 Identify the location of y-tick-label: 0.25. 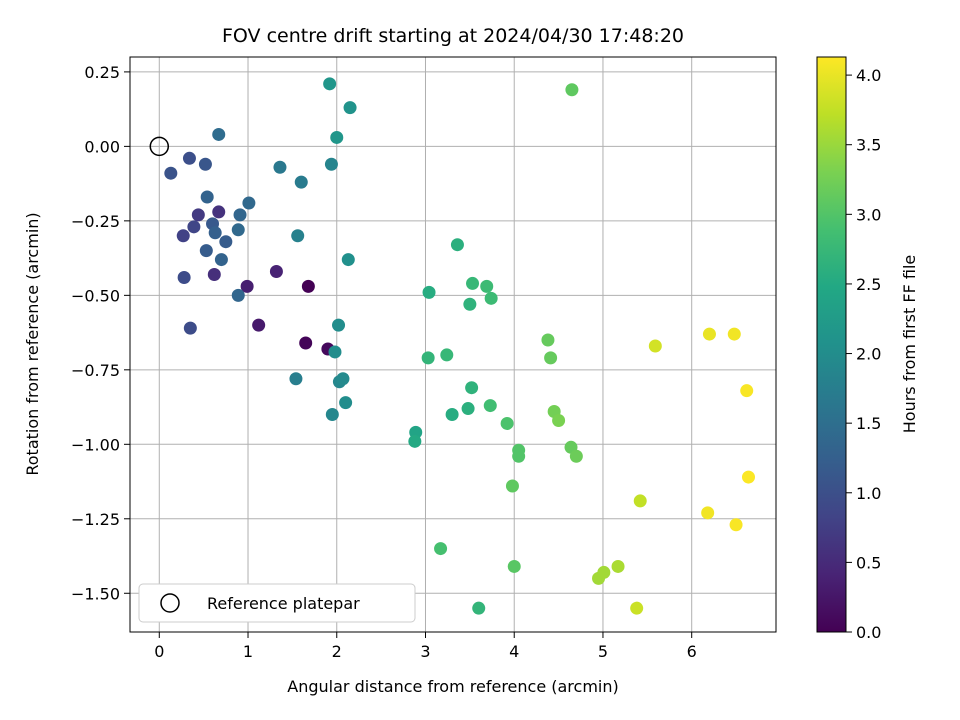
(102, 72).